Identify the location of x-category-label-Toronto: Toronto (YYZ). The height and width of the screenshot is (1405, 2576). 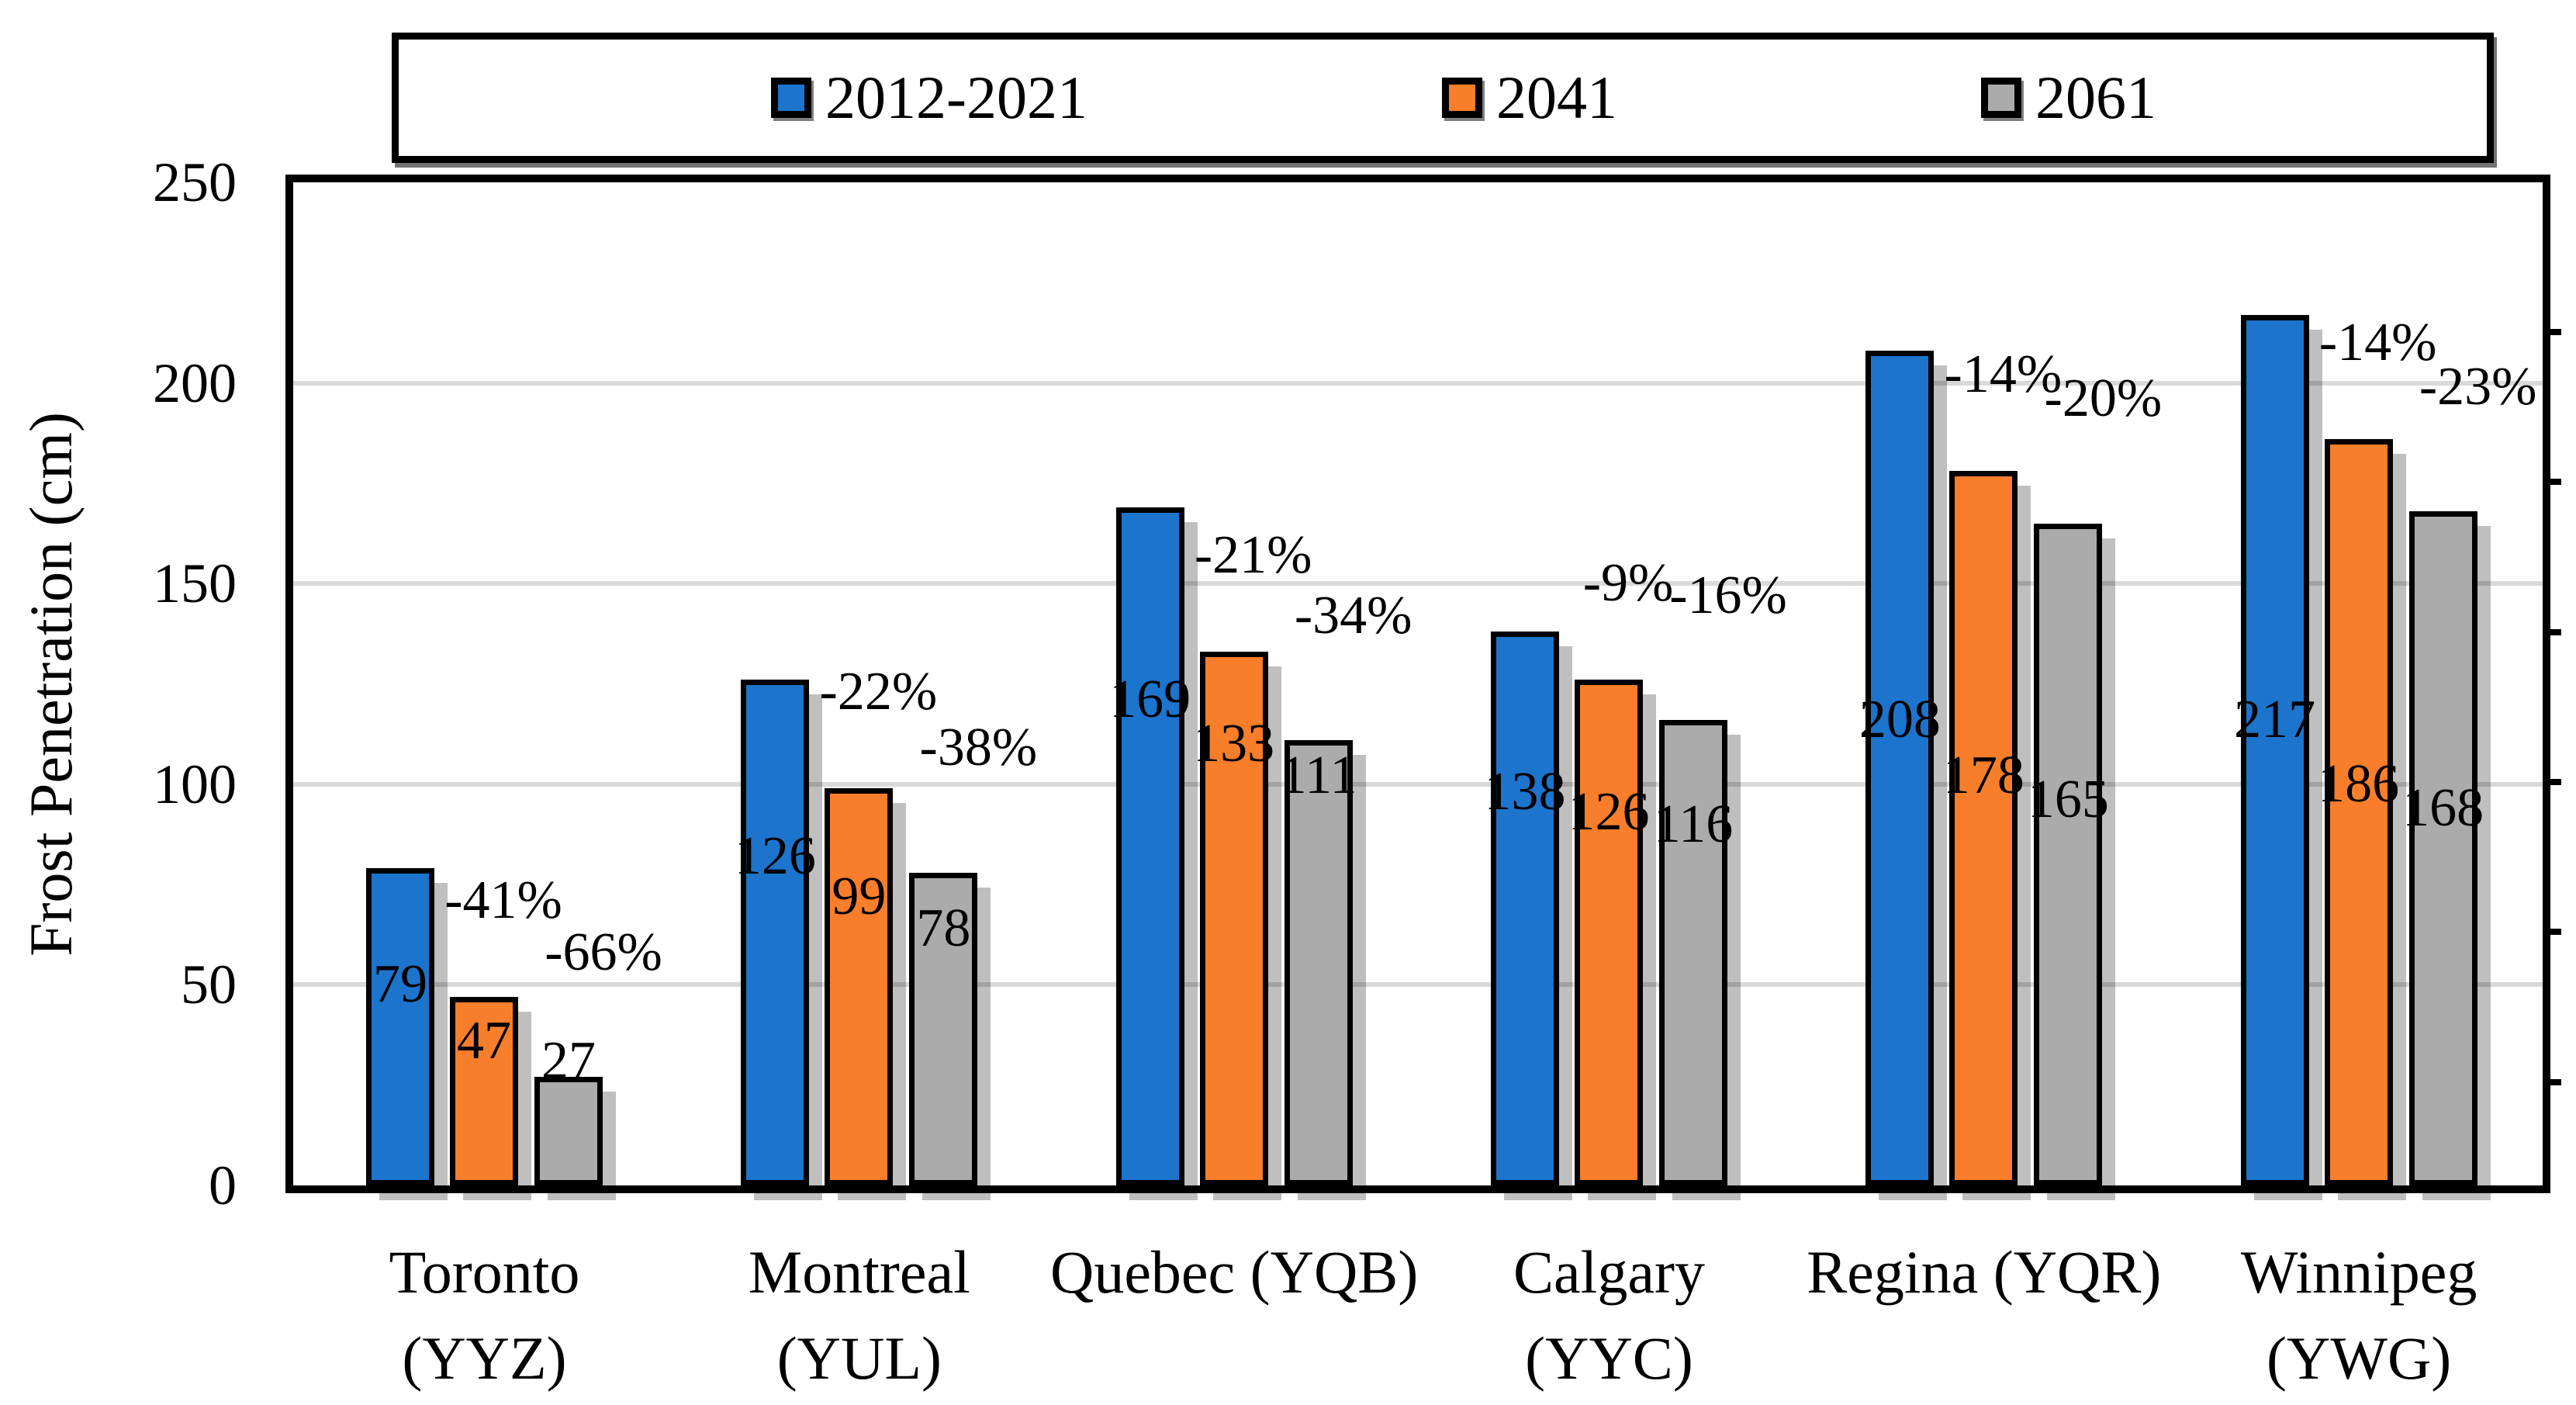
(485, 1316).